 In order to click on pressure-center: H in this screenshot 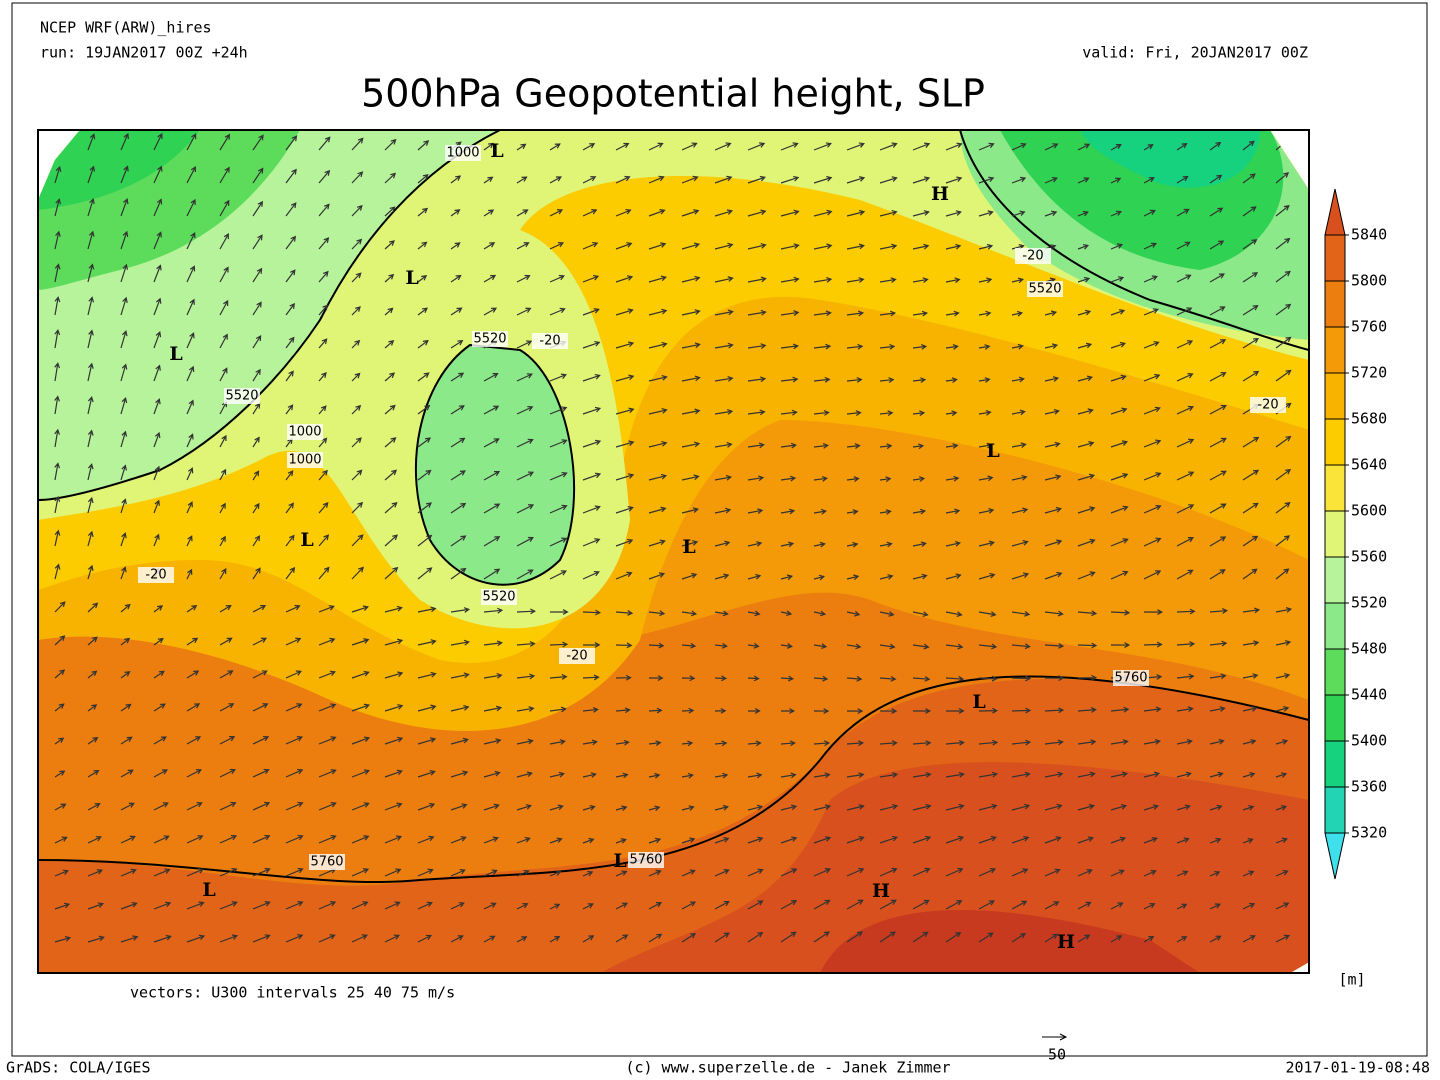, I will do `click(1066, 942)`.